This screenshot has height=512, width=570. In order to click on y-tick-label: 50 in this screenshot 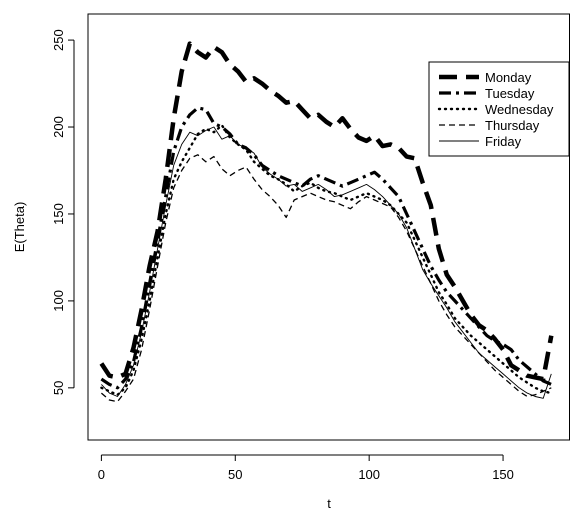, I will do `click(58, 388)`.